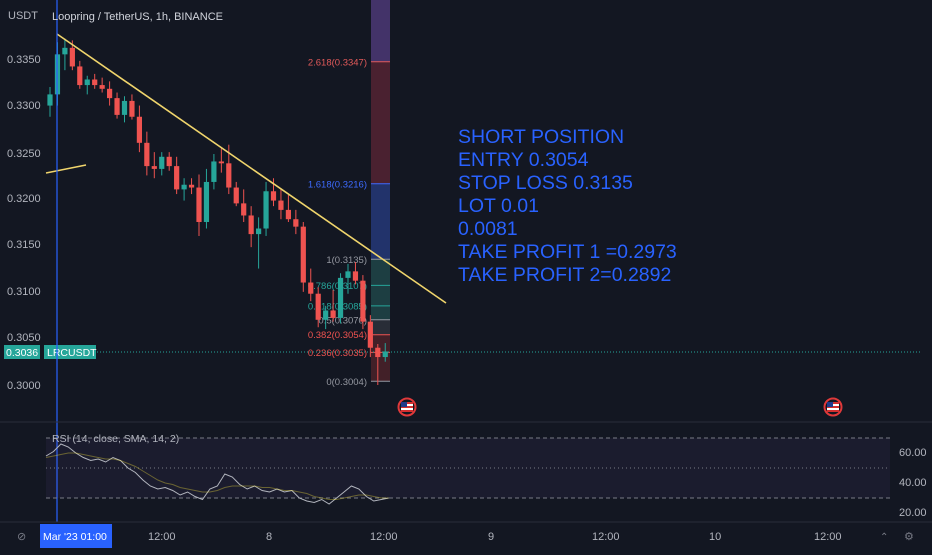  I want to click on rsi-band, so click(468, 468).